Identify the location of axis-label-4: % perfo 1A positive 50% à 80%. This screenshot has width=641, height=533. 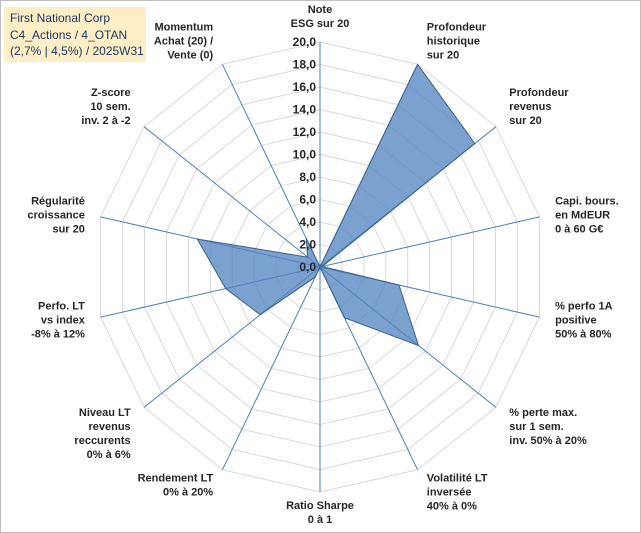
(584, 321).